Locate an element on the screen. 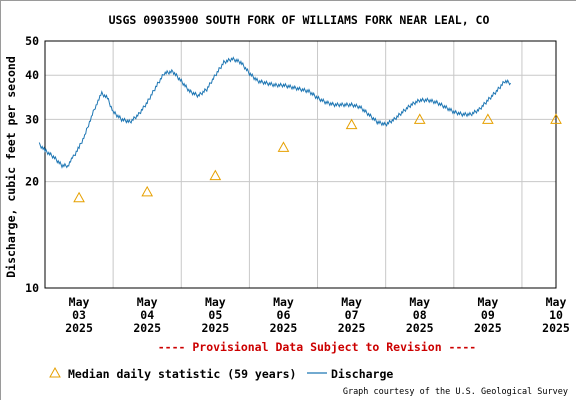  x-tick-label: 04 is located at coordinates (147, 315).